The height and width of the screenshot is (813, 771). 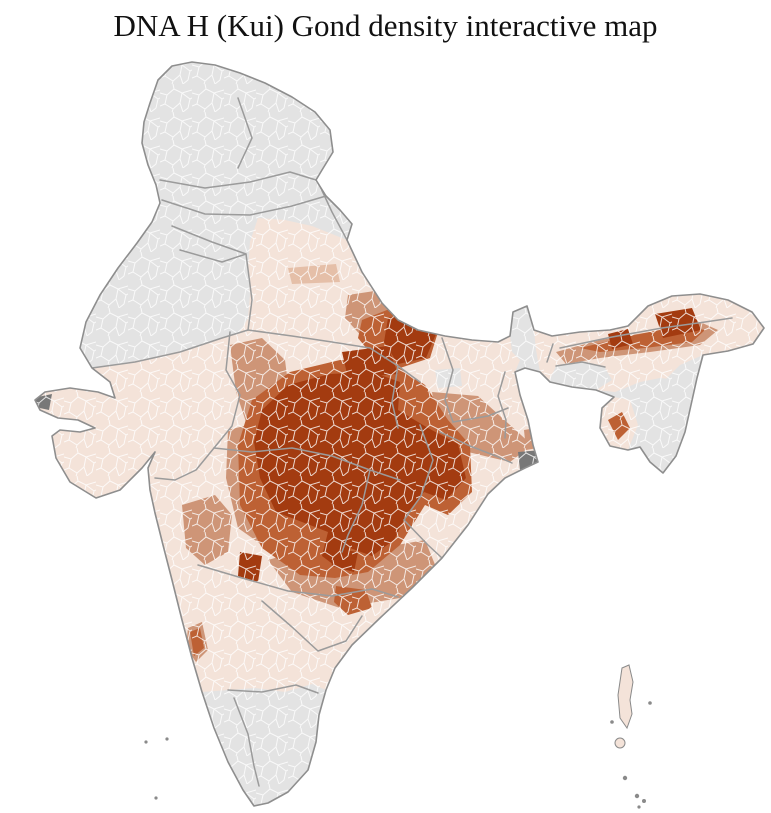 I want to click on lakshadweep-islands, so click(x=146, y=742).